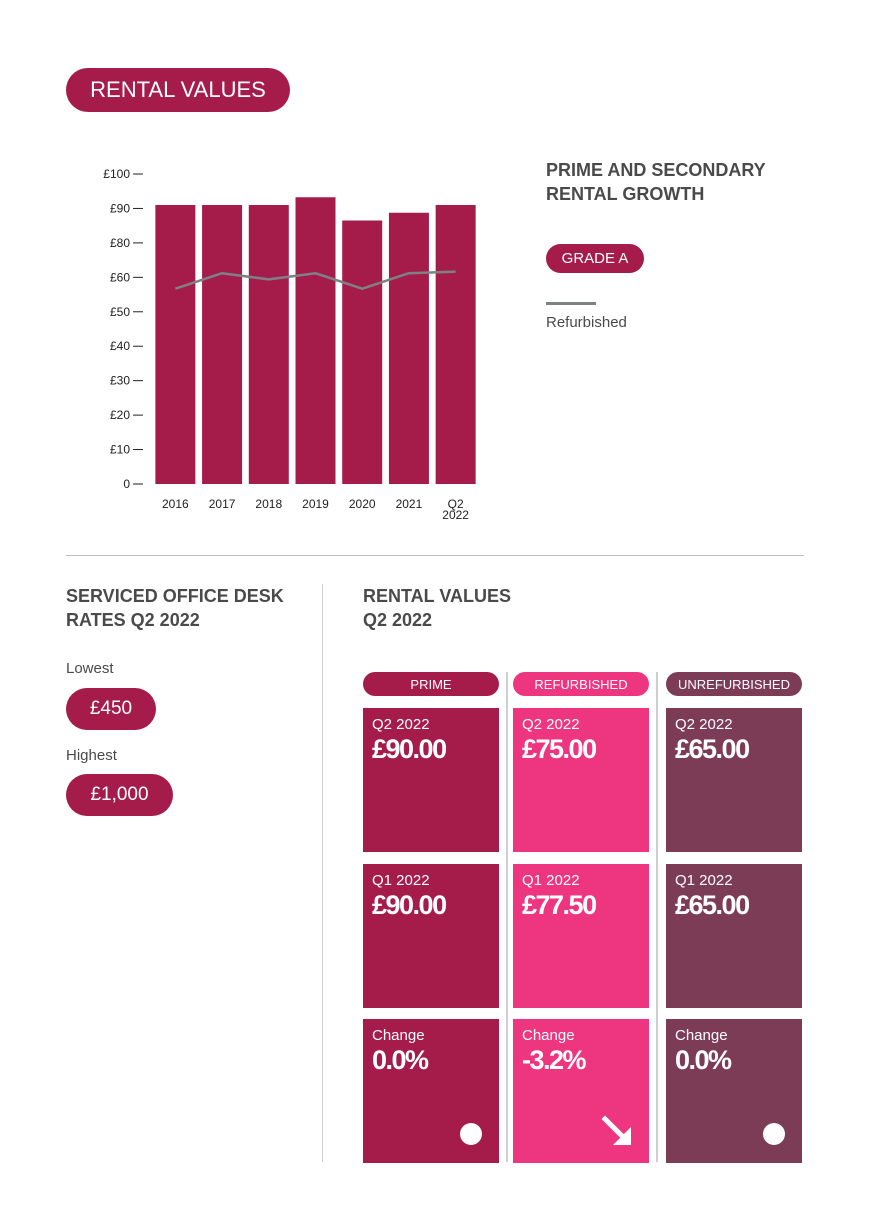 The image size is (869, 1228). I want to click on y-tick-label: £100, so click(116, 174).